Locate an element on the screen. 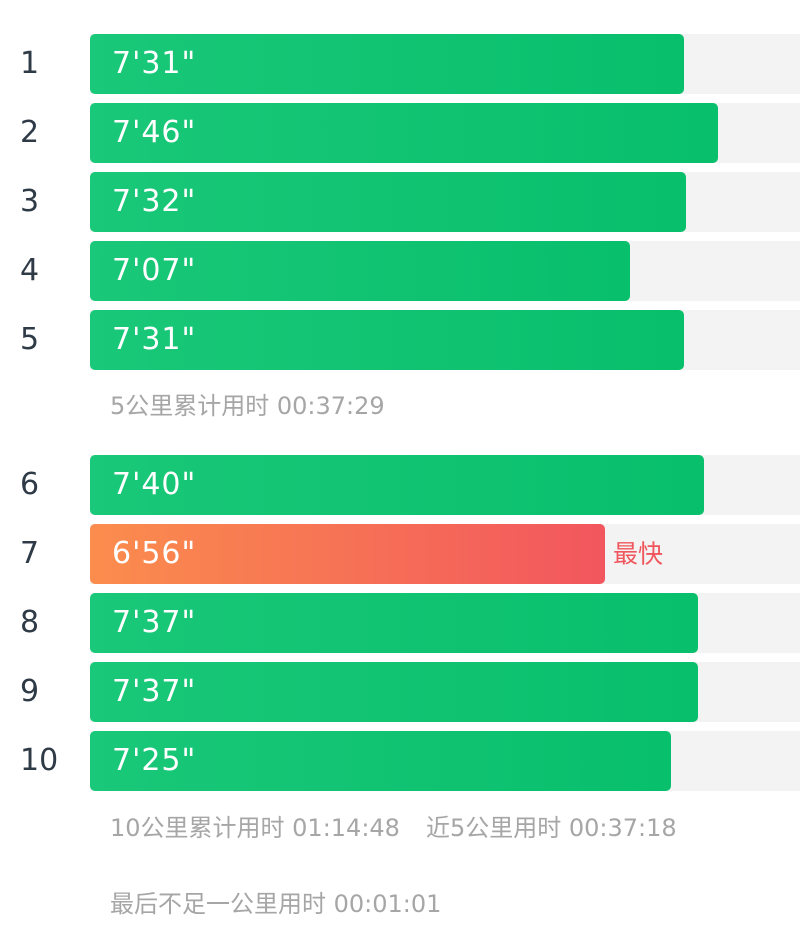 This screenshot has width=800, height=930. summary-remainder: 最后不足一公里用时 00:01:01 is located at coordinates (275, 904).